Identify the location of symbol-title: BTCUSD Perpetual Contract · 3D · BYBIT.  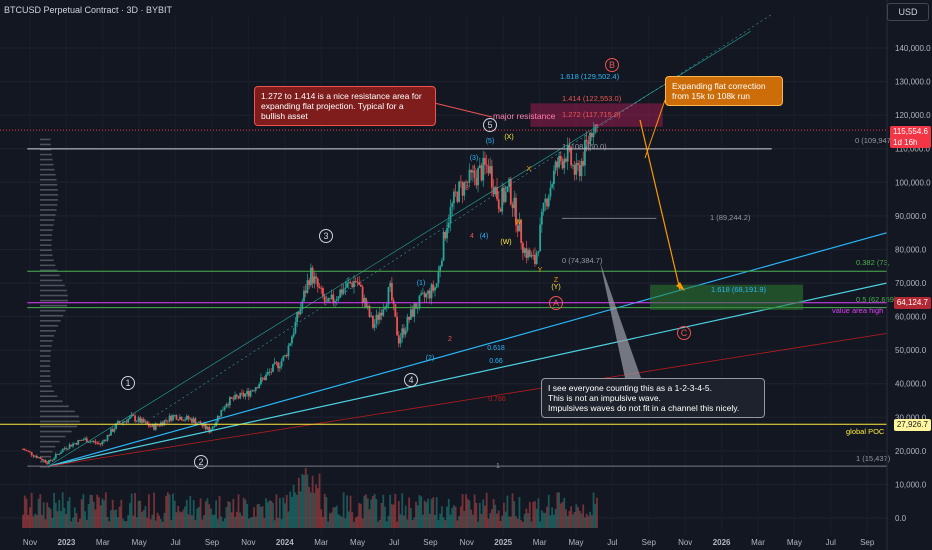
(88, 10).